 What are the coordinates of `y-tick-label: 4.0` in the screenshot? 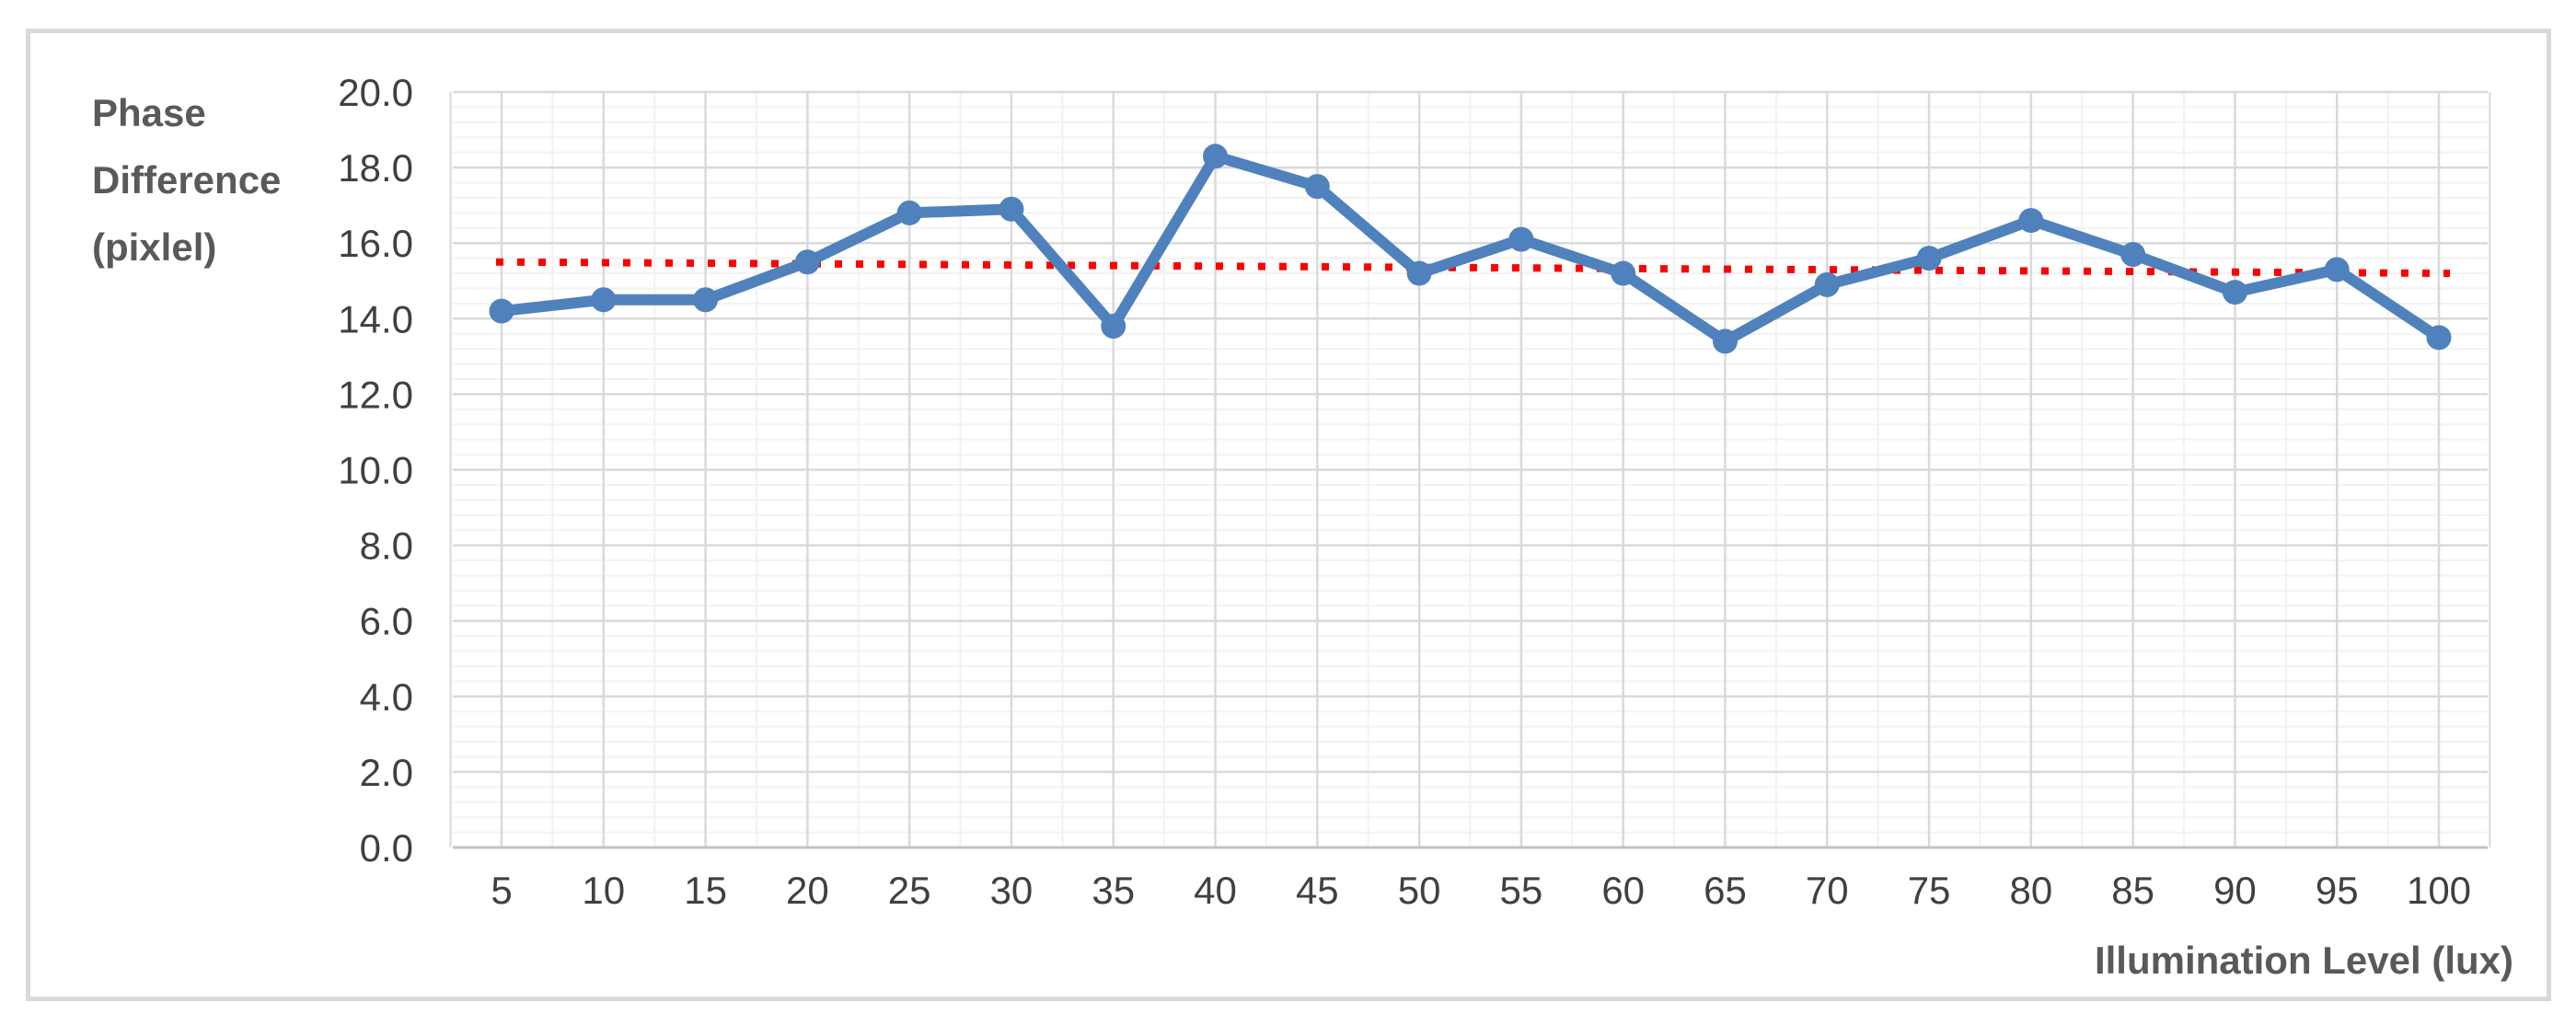 It's located at (387, 697).